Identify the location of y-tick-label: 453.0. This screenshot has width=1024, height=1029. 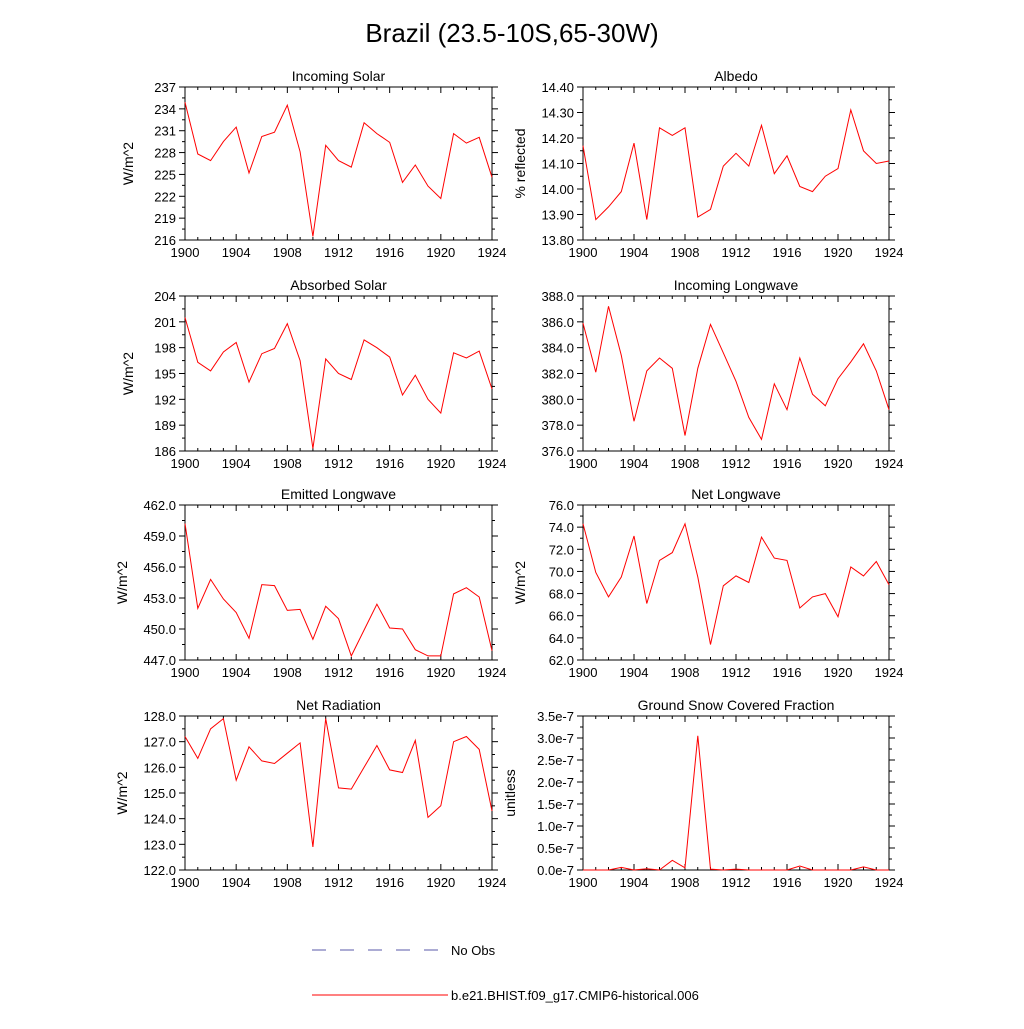
(159, 598).